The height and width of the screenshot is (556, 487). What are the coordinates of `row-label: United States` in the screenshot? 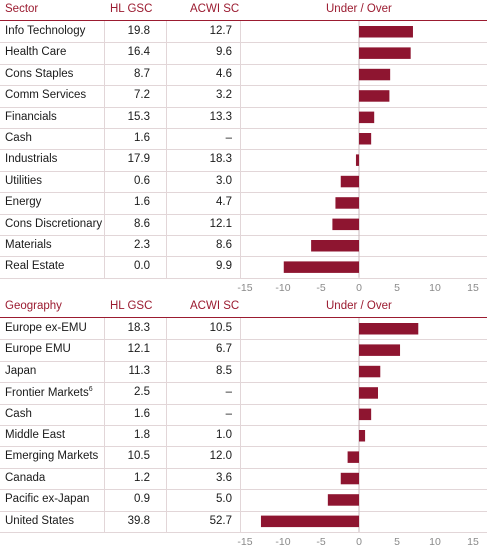 It's located at (40, 520).